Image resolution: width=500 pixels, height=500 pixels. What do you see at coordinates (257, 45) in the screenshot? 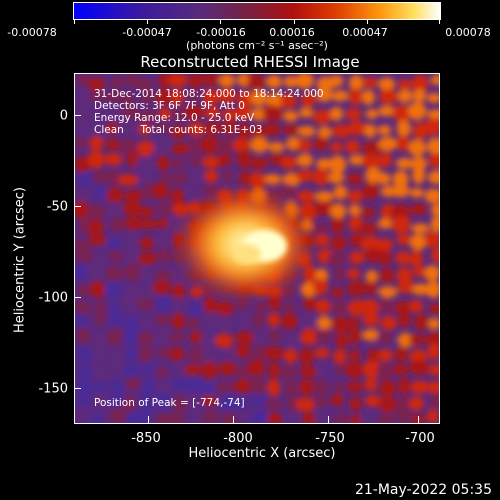
I see `colorbar-units: (photons cm⁻² s⁻¹ asec⁻²)` at bounding box center [257, 45].